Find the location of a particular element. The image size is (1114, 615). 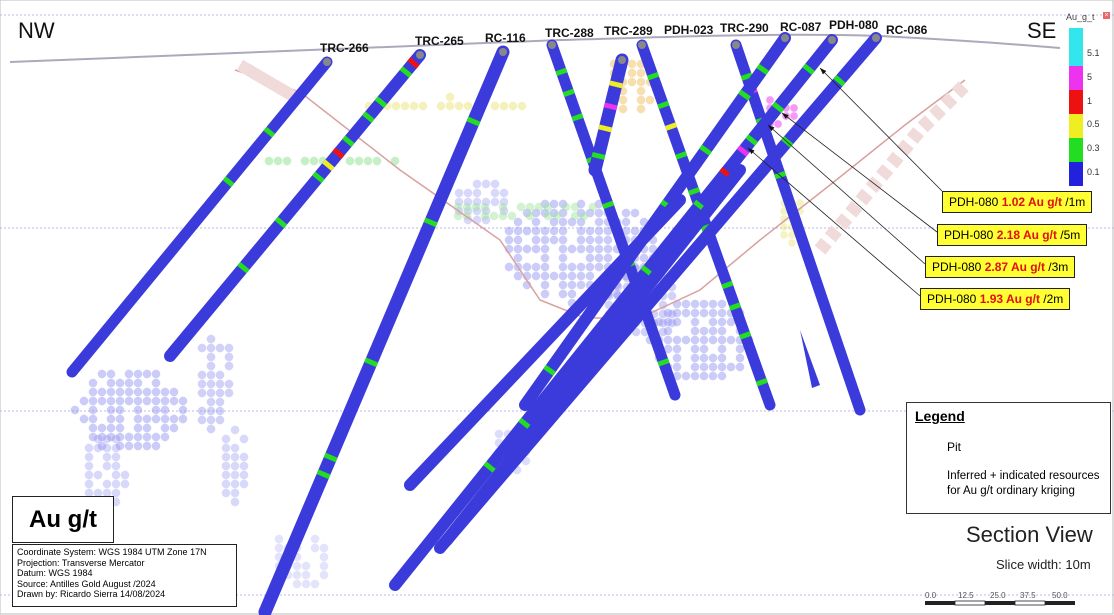

grade-color-scale: Au_g_t × 5.1 5 1 0.5 0.3 0.1 is located at coordinates (1086, 102).